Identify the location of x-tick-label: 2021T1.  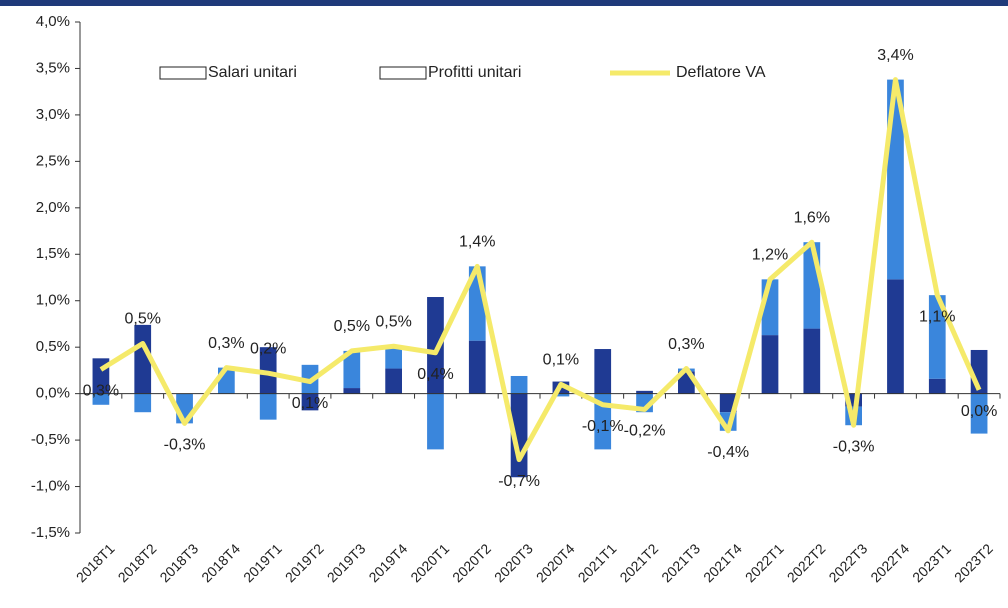
(597, 562).